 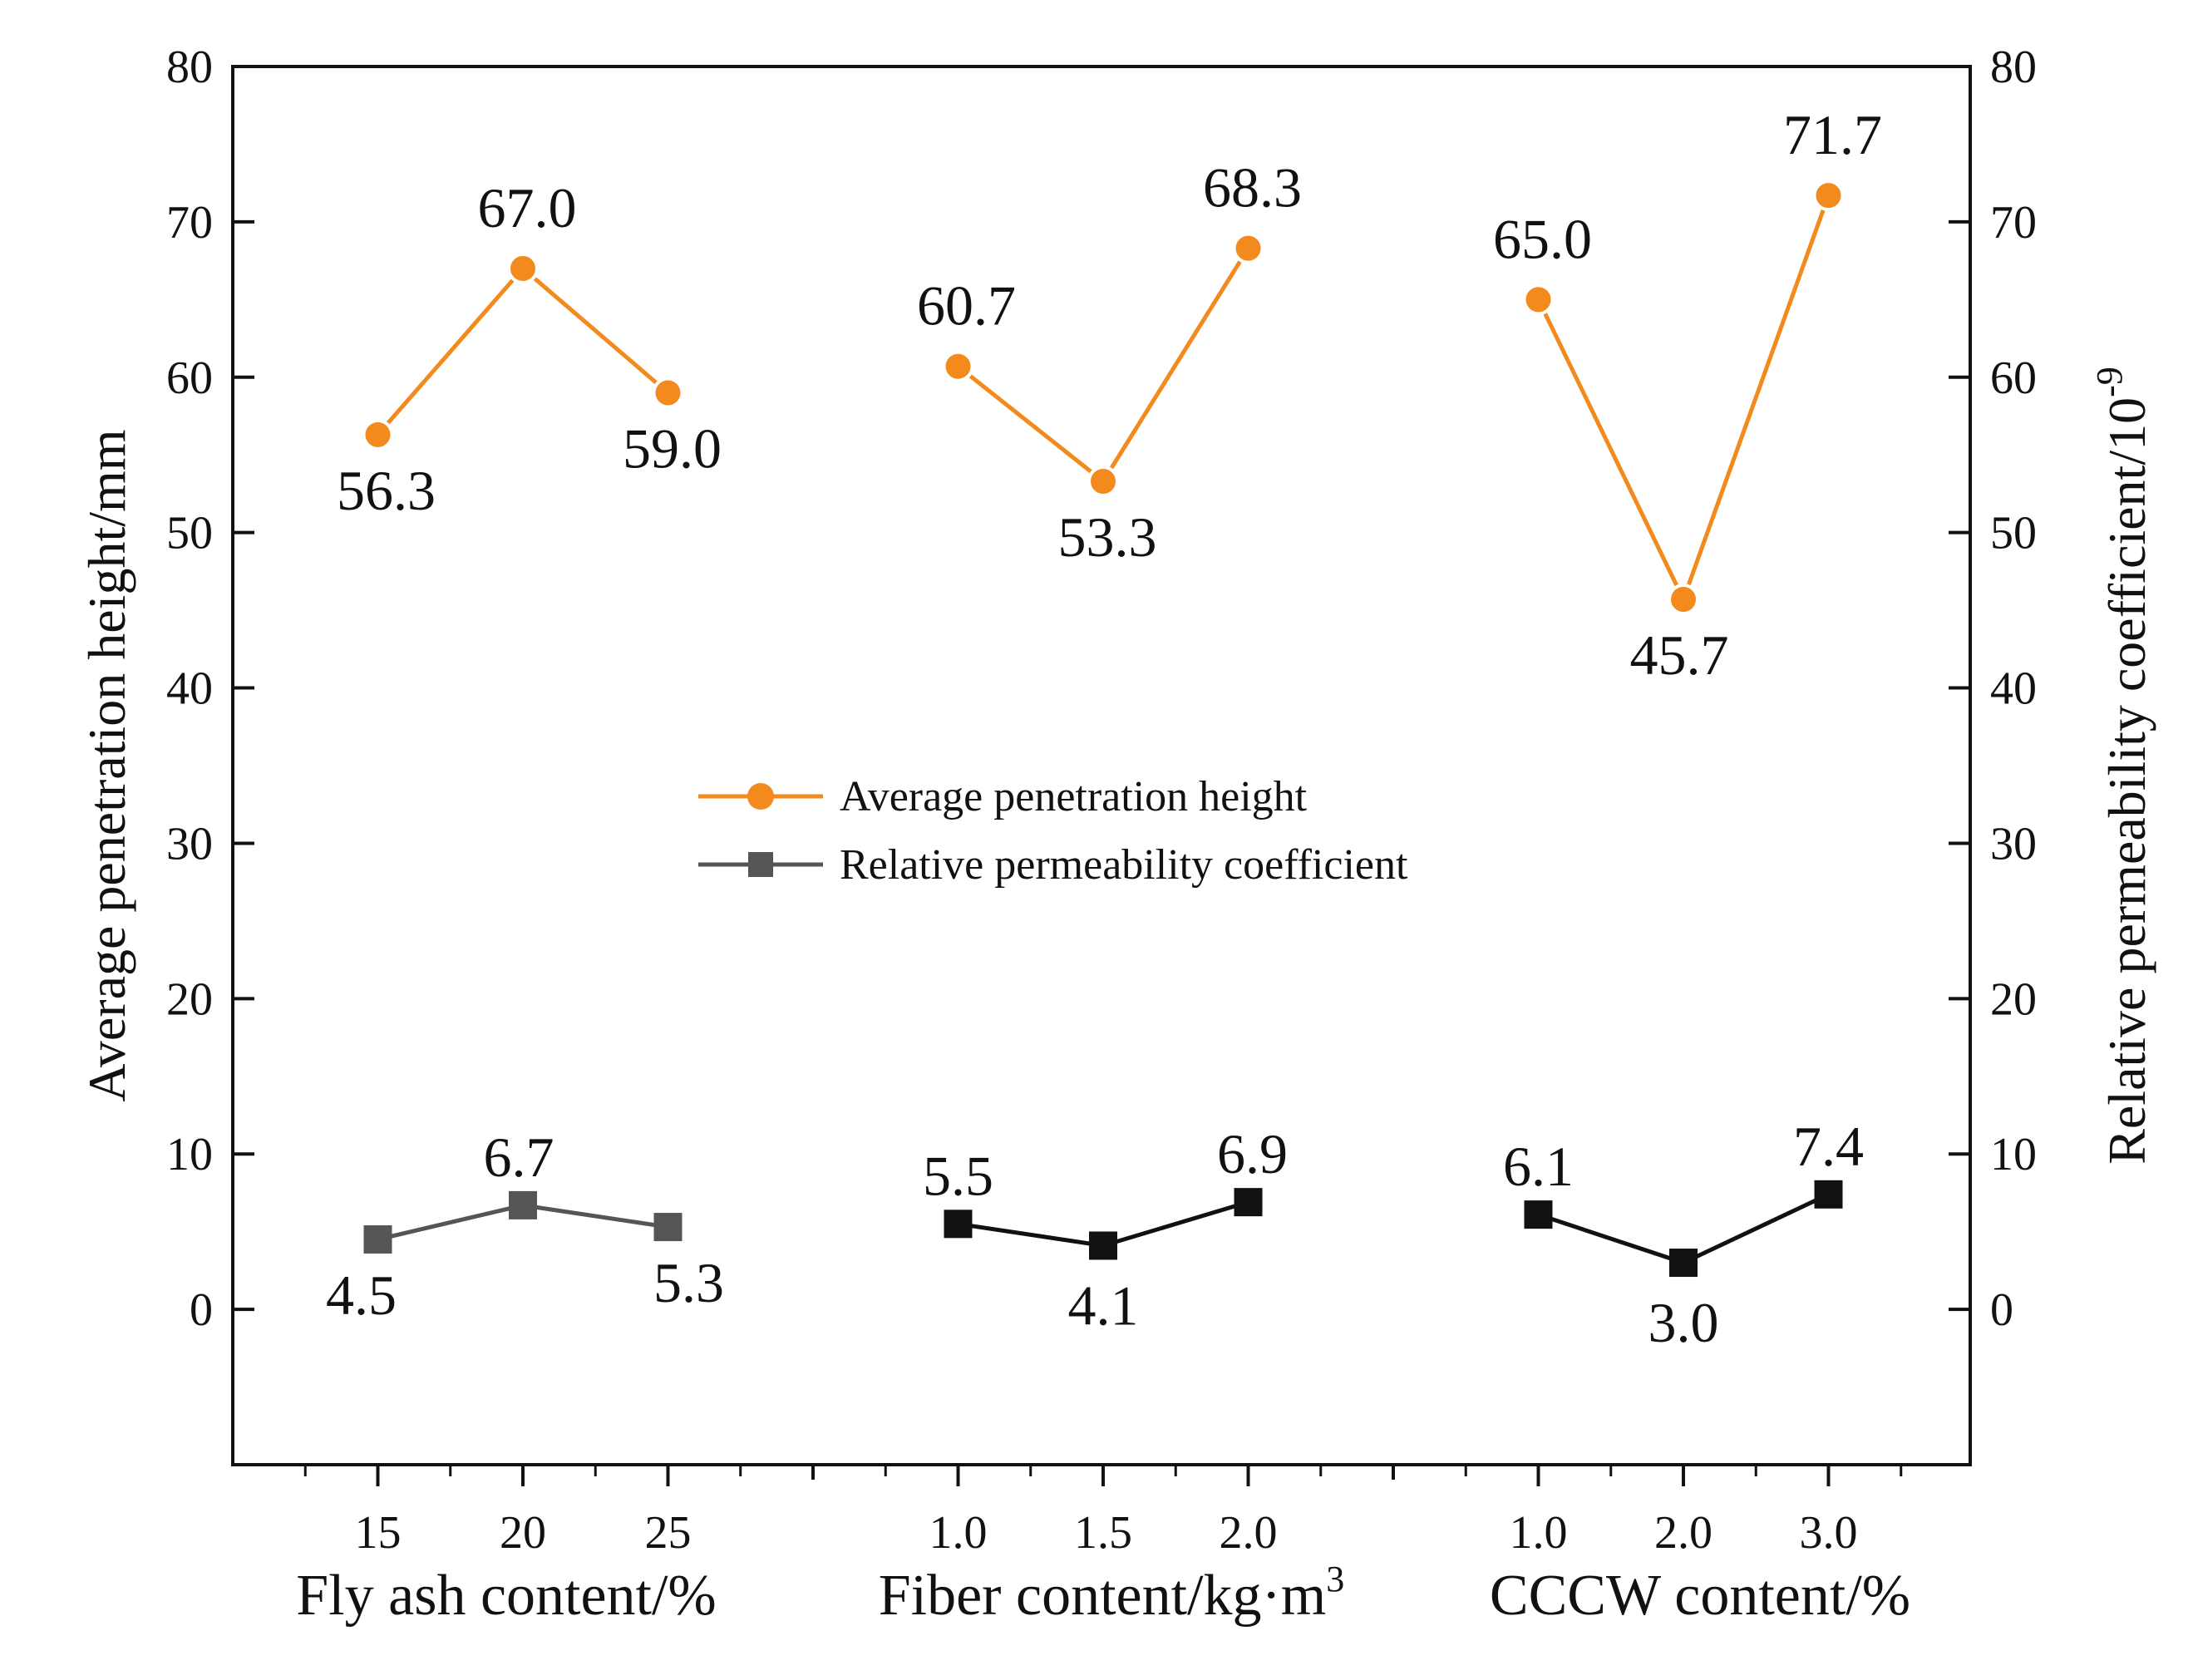 What do you see at coordinates (1542, 238) in the screenshot?
I see `penetration-data-label: 65.0` at bounding box center [1542, 238].